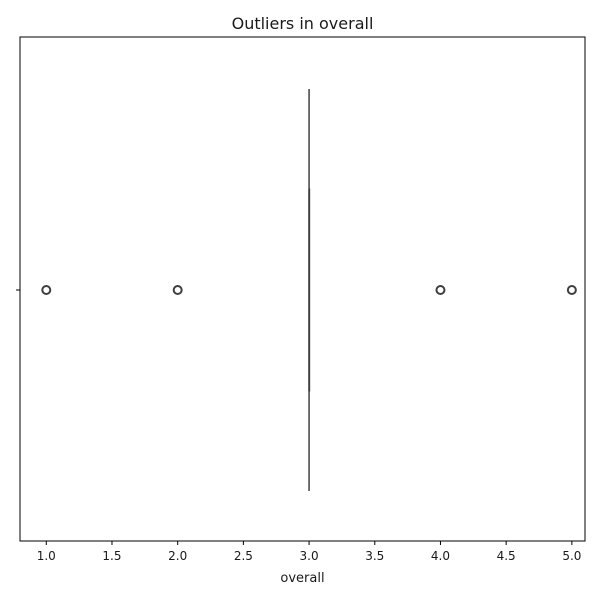  What do you see at coordinates (440, 556) in the screenshot?
I see `x-tick-label: 4.0` at bounding box center [440, 556].